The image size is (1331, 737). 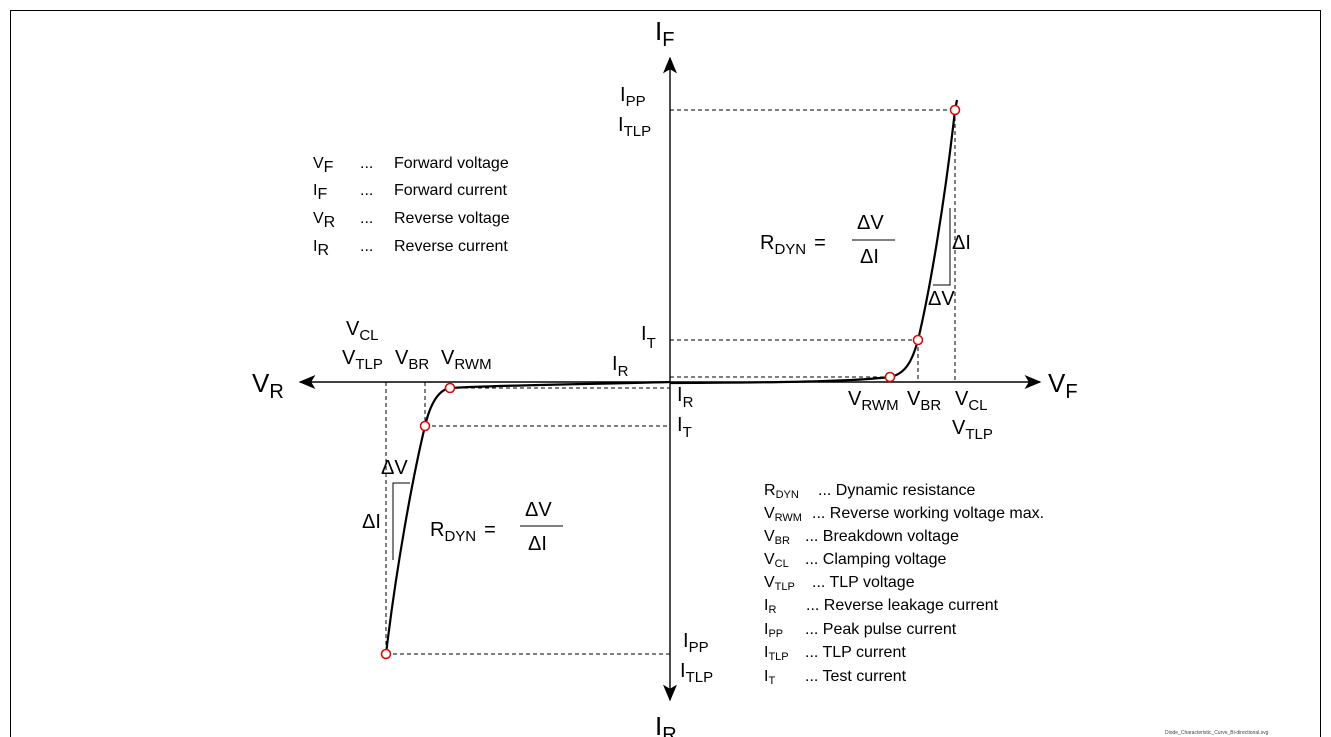 I want to click on legend-symbol: VBR, so click(x=777, y=537).